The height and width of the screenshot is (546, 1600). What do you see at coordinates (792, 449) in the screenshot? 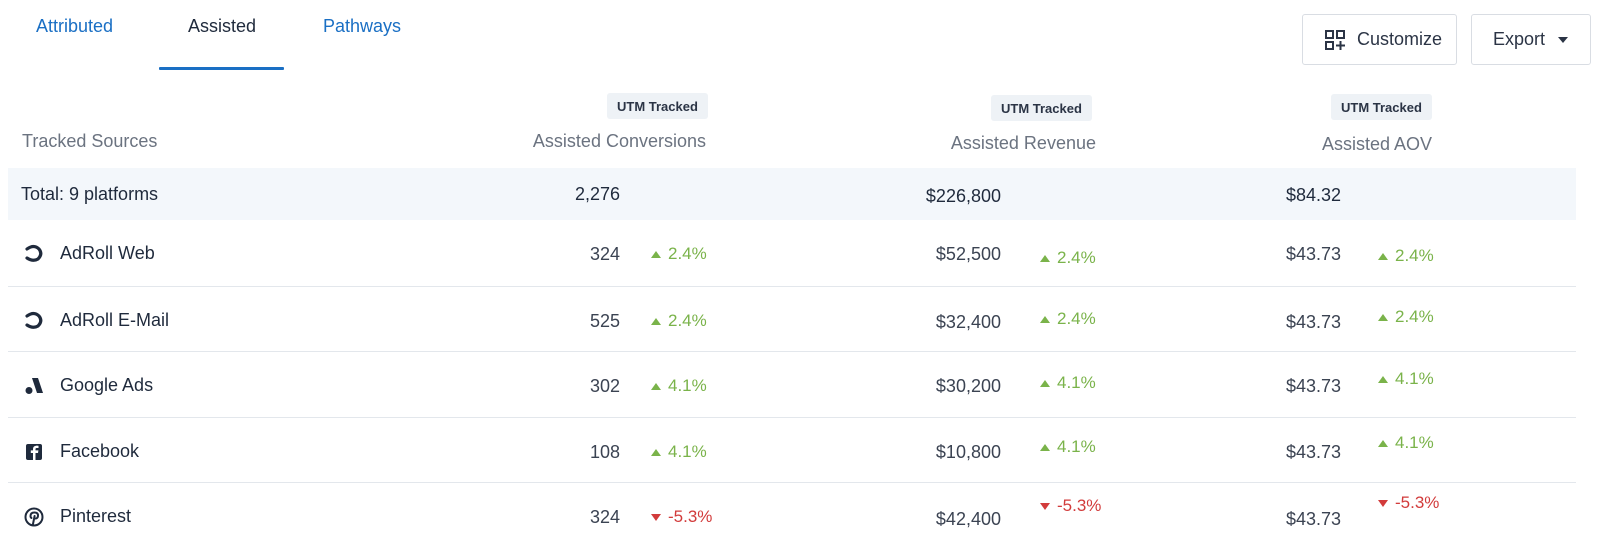
I see `table-row: Facebook 108 4.1% $10,800 4.1% $43.73 4.1%` at bounding box center [792, 449].